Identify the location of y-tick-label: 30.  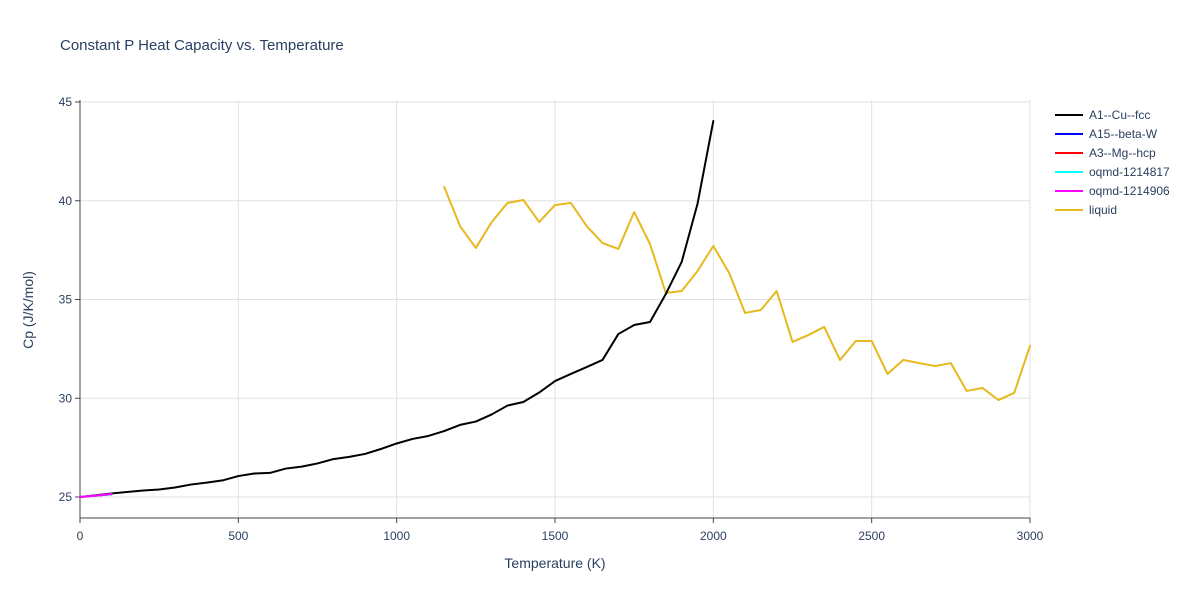
(66, 398).